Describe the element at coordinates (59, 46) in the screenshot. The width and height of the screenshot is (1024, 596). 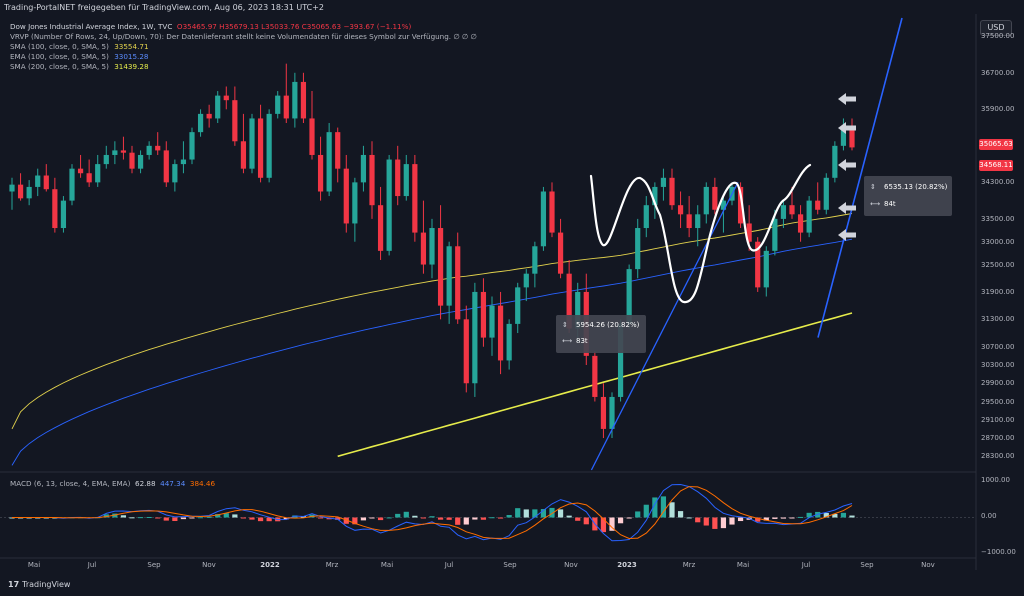
I see `sma100-legend: SMA (100, close, 0, SMA, 5)` at that location.